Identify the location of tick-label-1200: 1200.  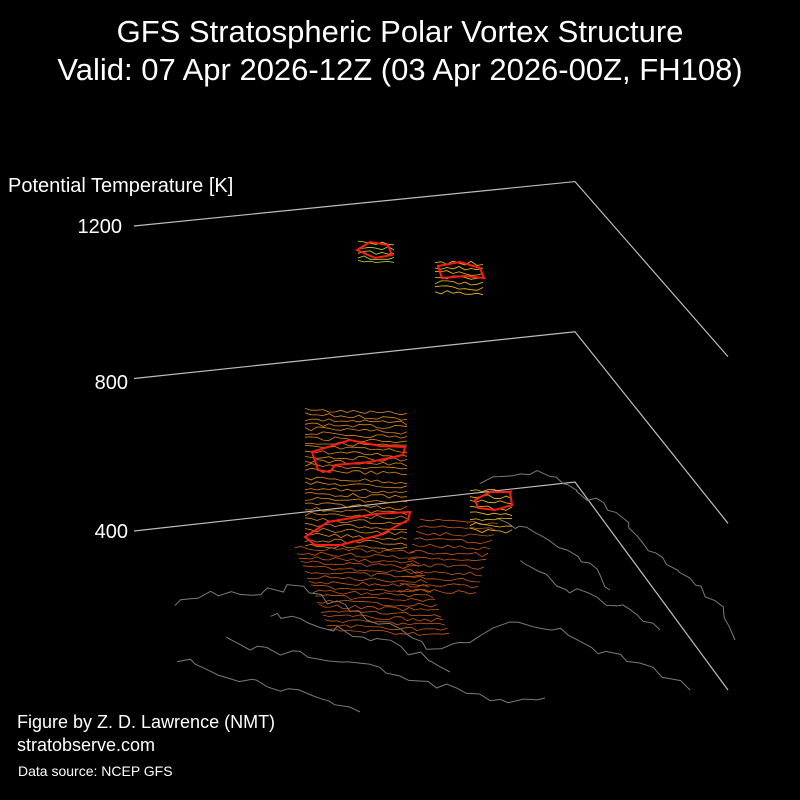
(100, 227).